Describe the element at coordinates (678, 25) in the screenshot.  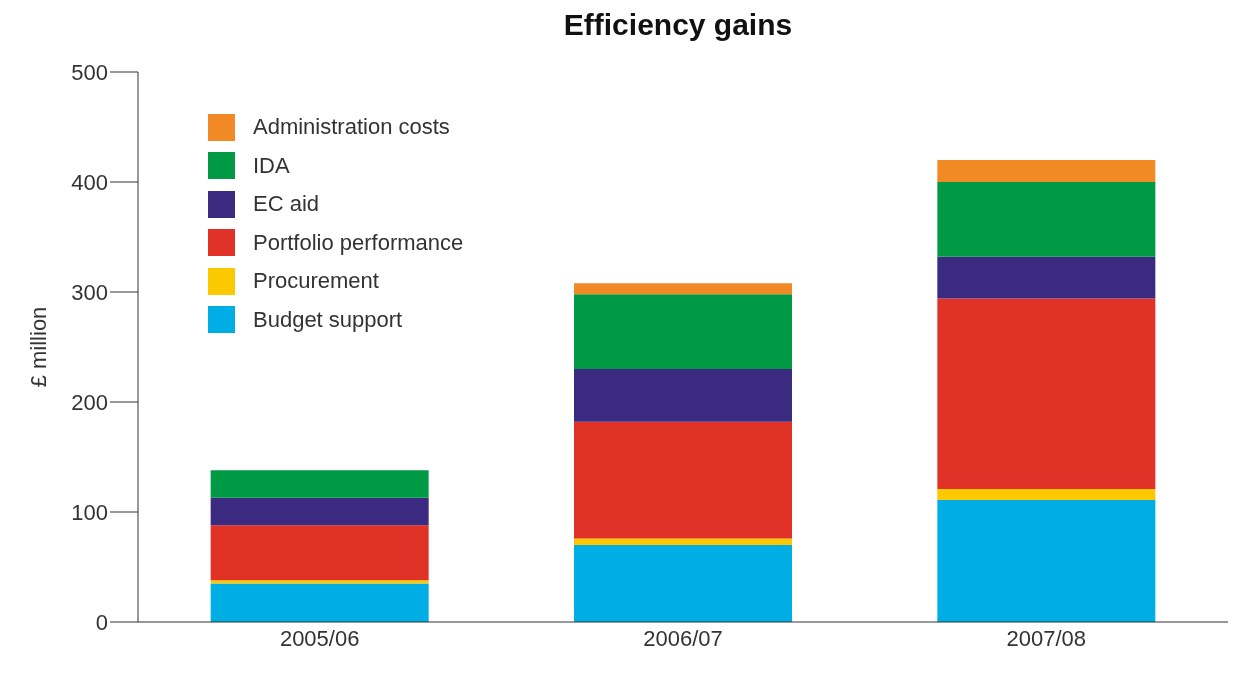
I see `chart-title: Efficiency gains` at that location.